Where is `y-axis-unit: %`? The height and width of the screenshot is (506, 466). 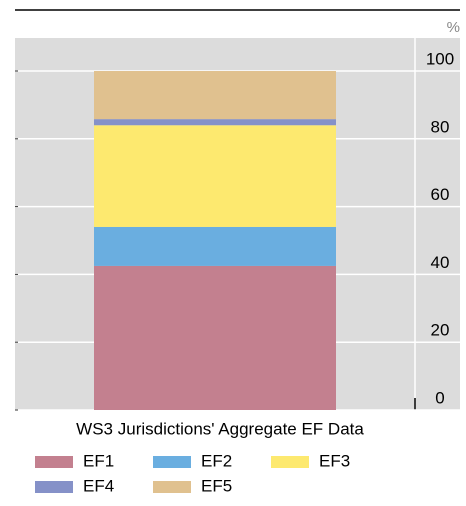
y-axis-unit: % is located at coordinates (453, 27).